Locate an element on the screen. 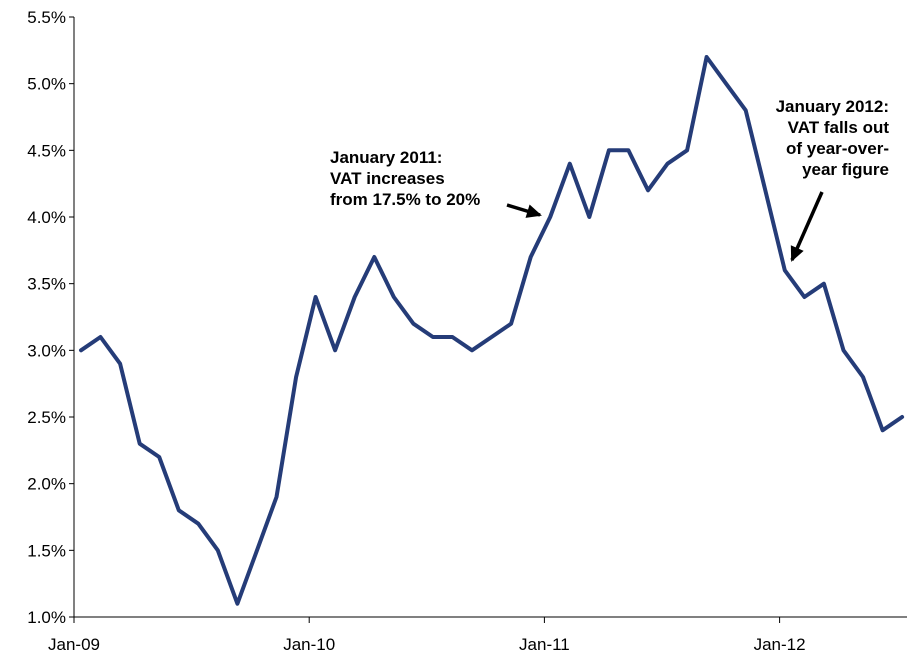 Image resolution: width=911 pixels, height=662 pixels. y-tick-label: 2.0% is located at coordinates (46, 484).